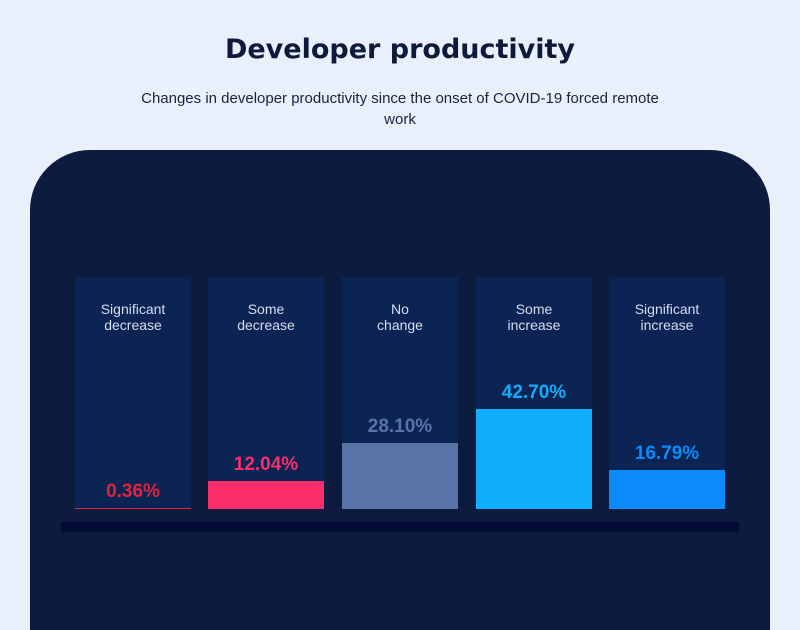 Image resolution: width=800 pixels, height=630 pixels. I want to click on category-label: Significant decrease, so click(133, 317).